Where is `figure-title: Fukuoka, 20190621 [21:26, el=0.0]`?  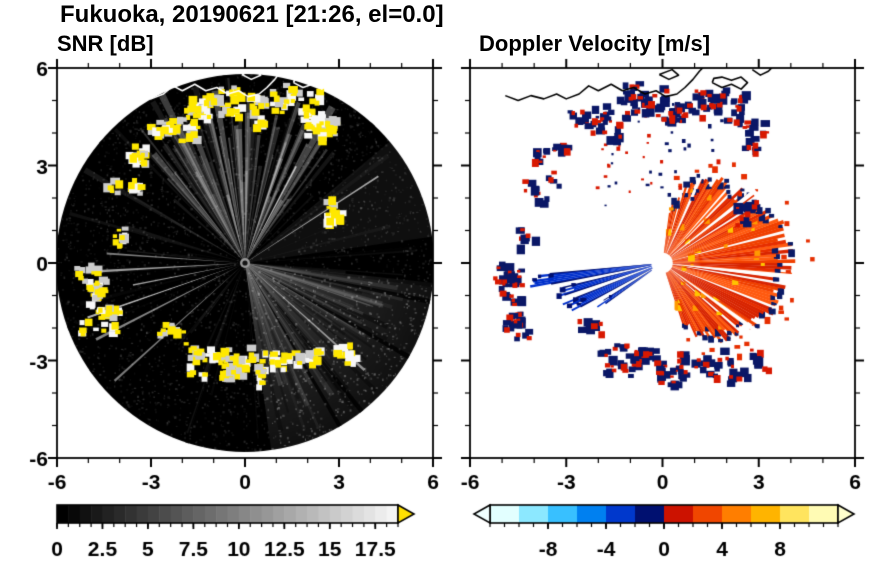
figure-title: Fukuoka, 20190621 [21:26, el=0.0] is located at coordinates (252, 14).